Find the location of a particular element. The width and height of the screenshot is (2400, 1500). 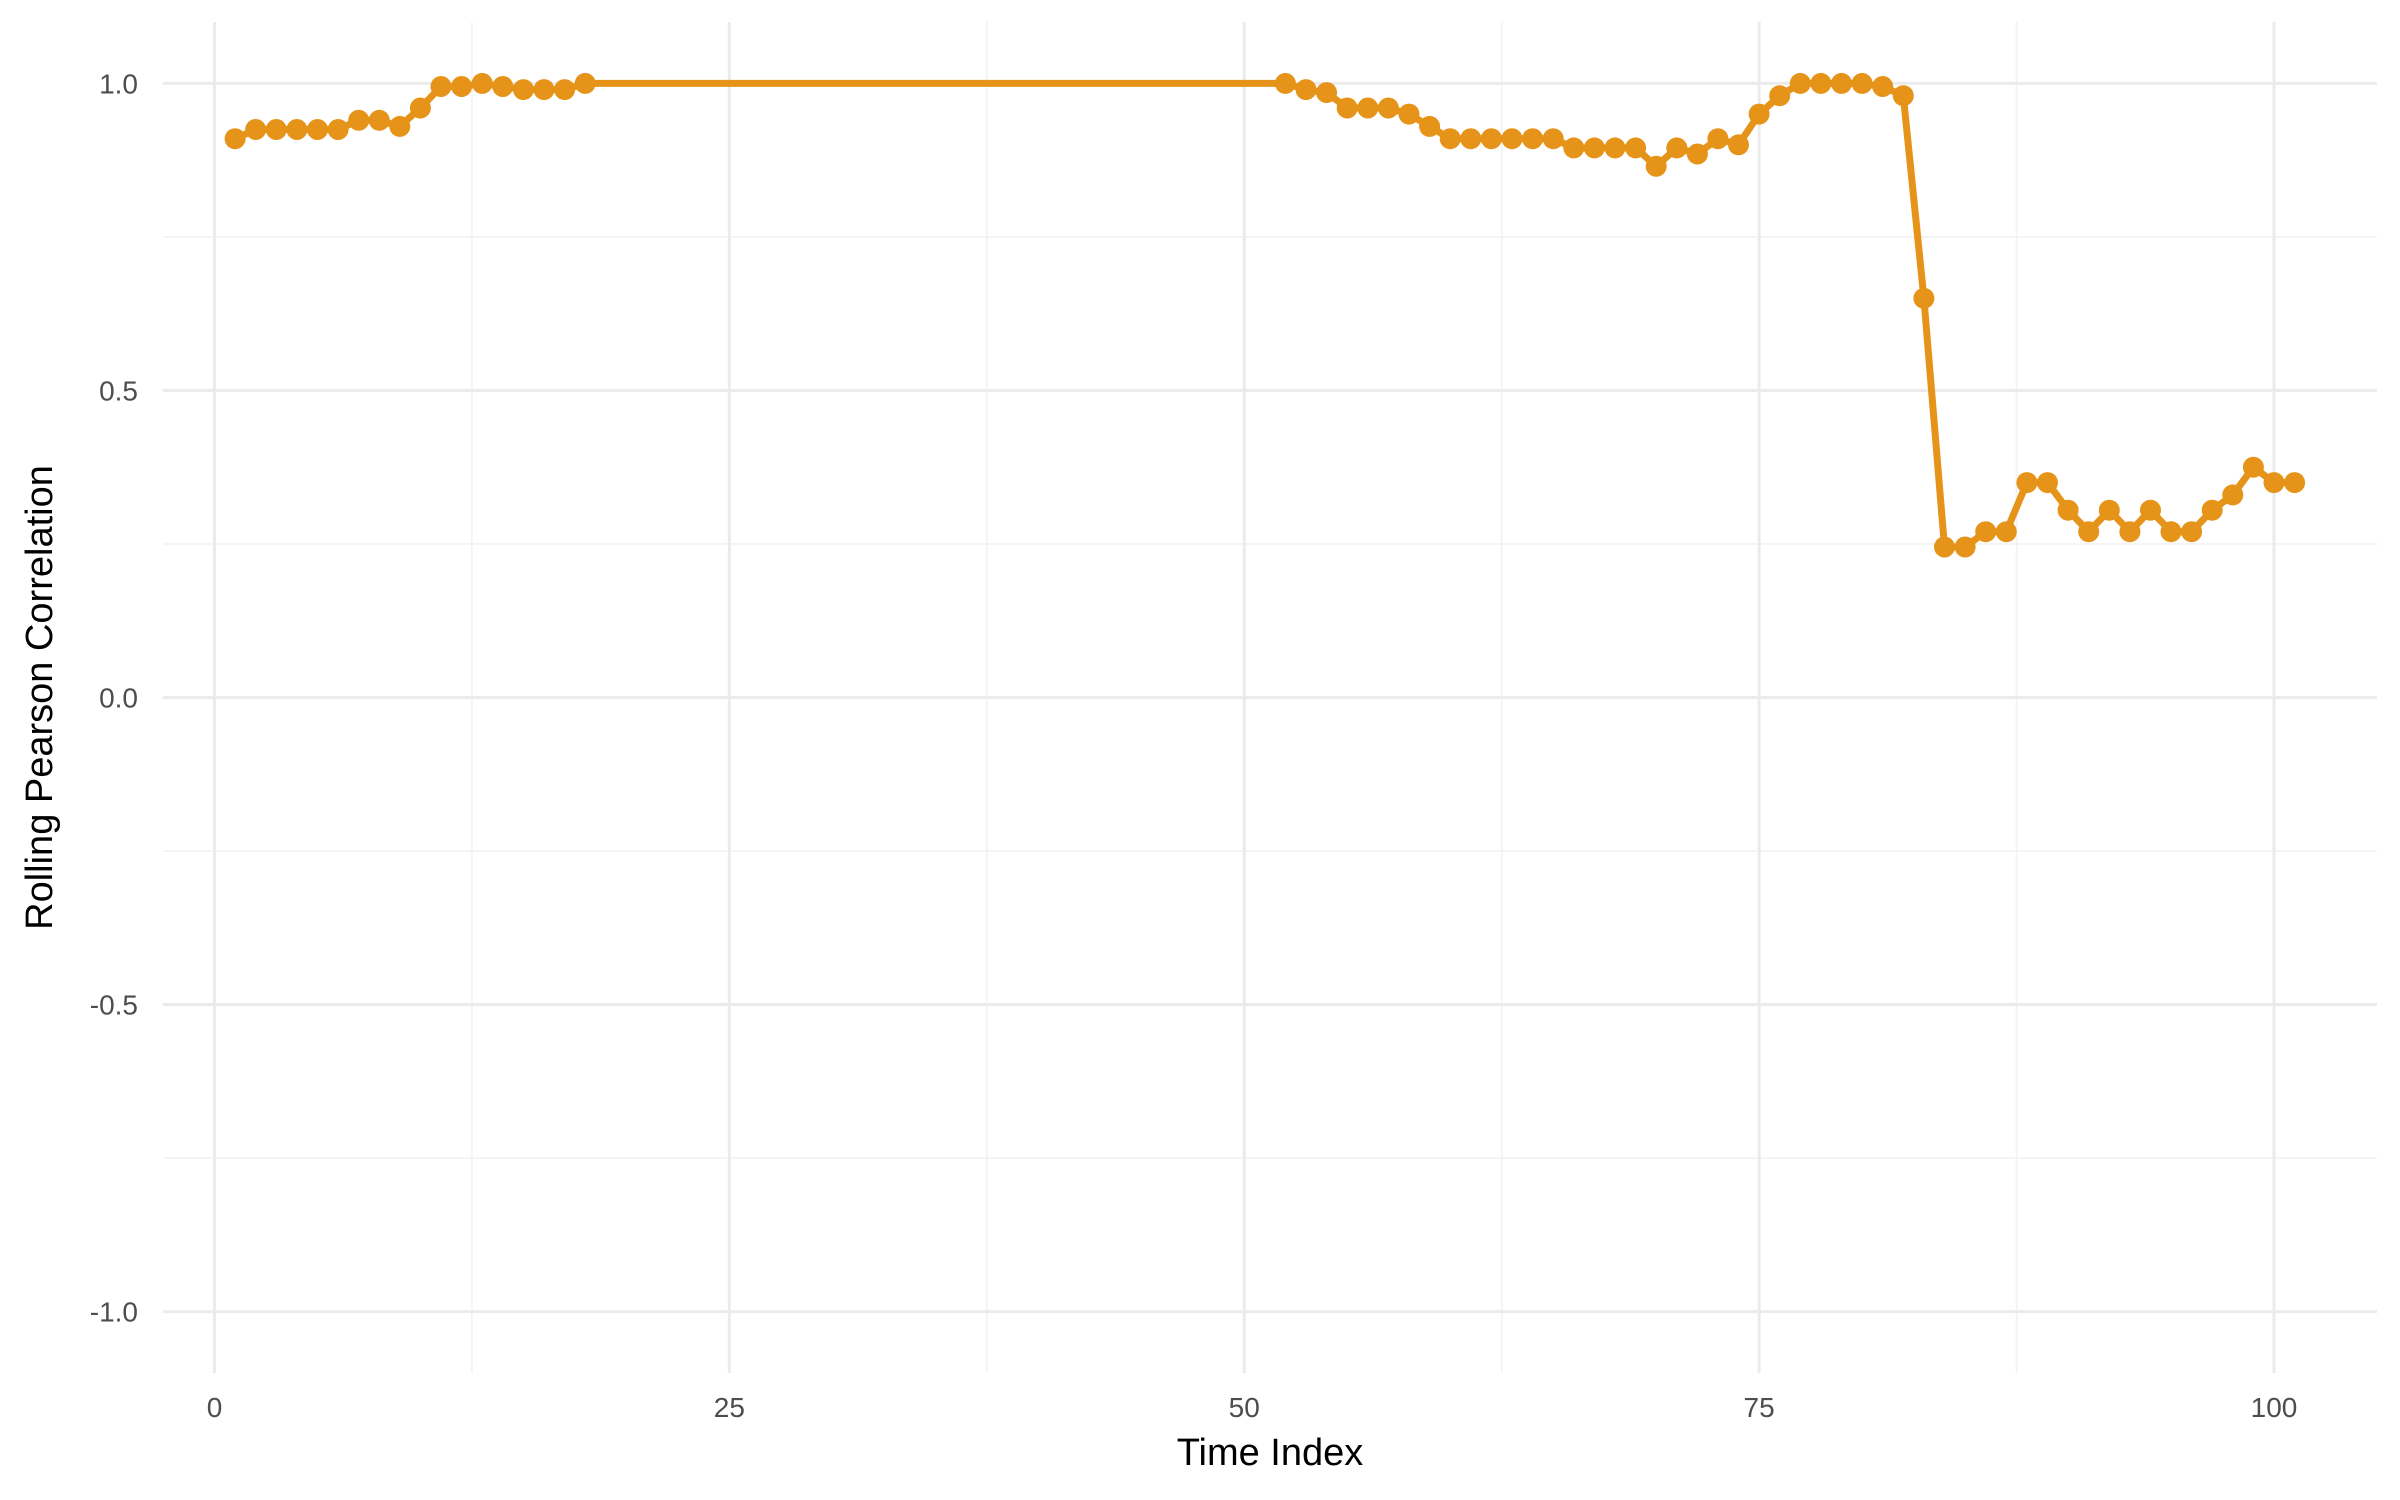

y-tick-label: -0.5 is located at coordinates (114, 1005).